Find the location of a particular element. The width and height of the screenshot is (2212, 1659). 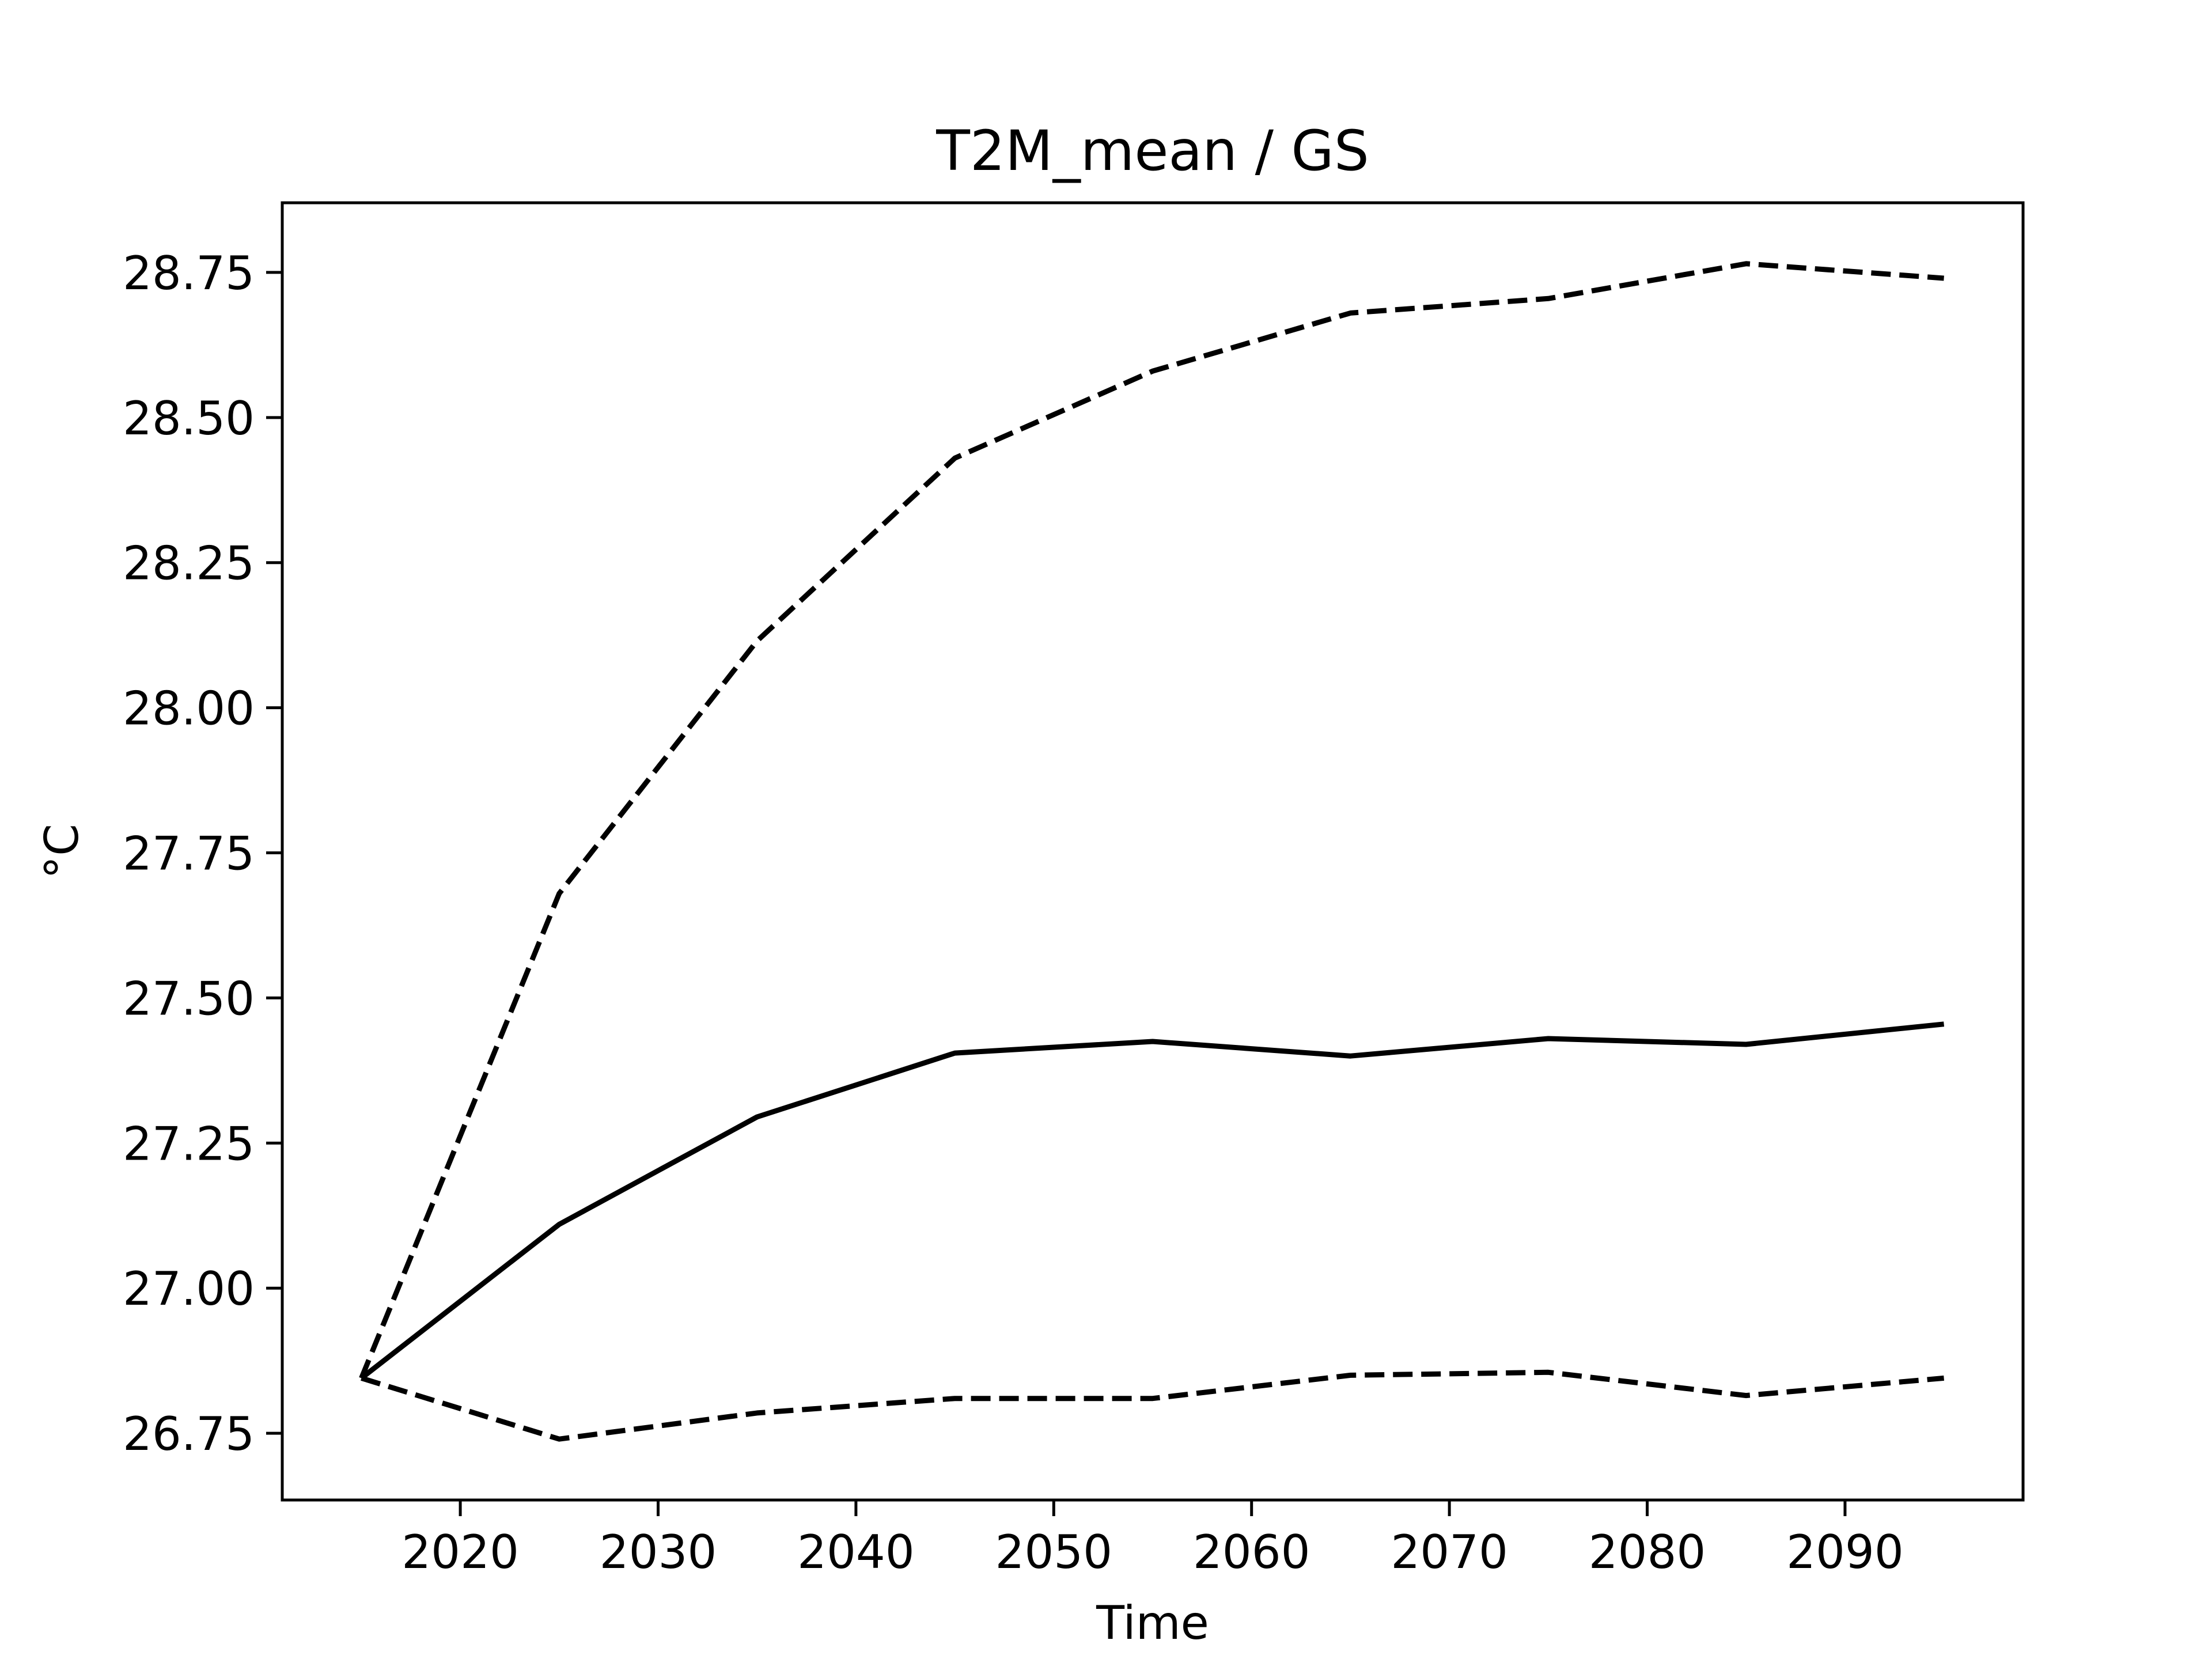

y-tick-label: 27.00 is located at coordinates (189, 1289).